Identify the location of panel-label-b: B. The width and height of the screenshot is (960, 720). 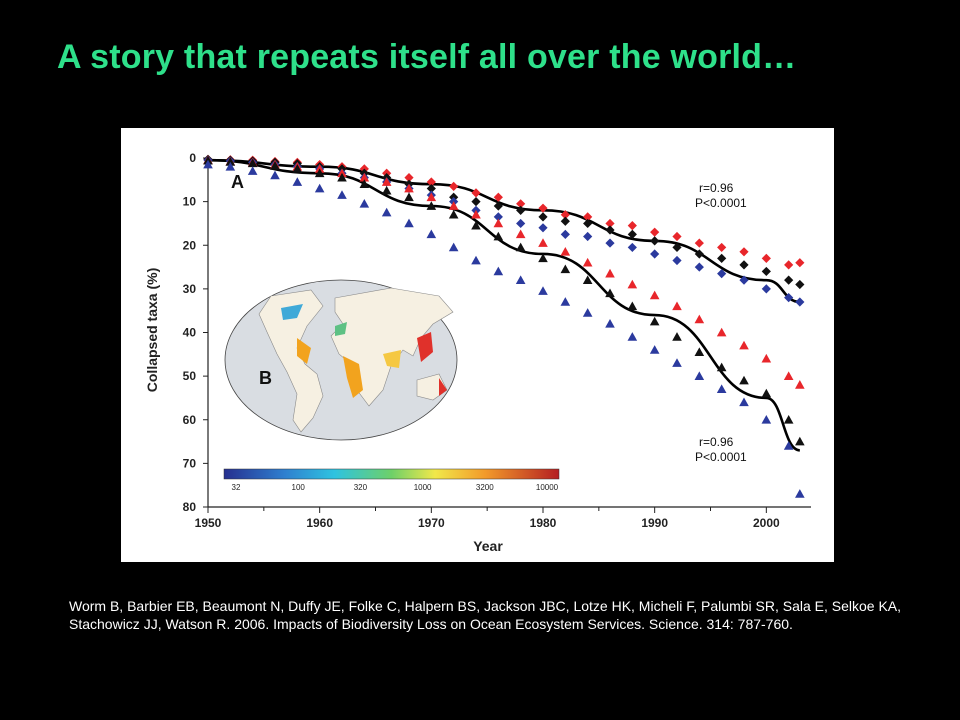
(265, 378).